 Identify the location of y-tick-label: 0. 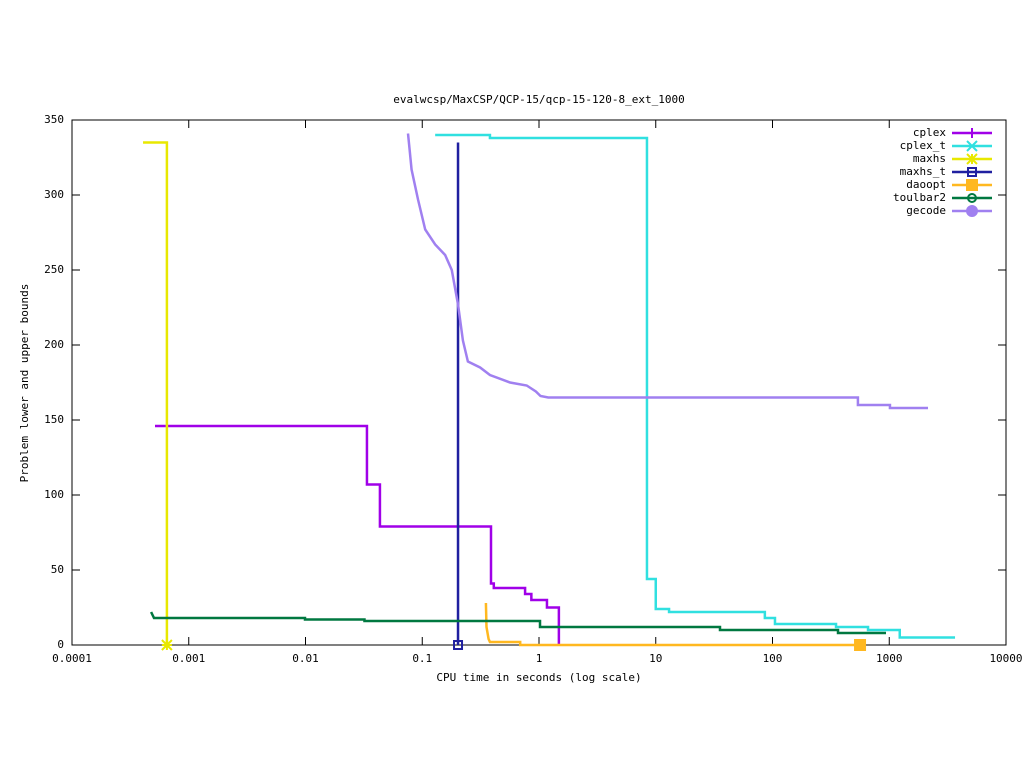
(60, 644).